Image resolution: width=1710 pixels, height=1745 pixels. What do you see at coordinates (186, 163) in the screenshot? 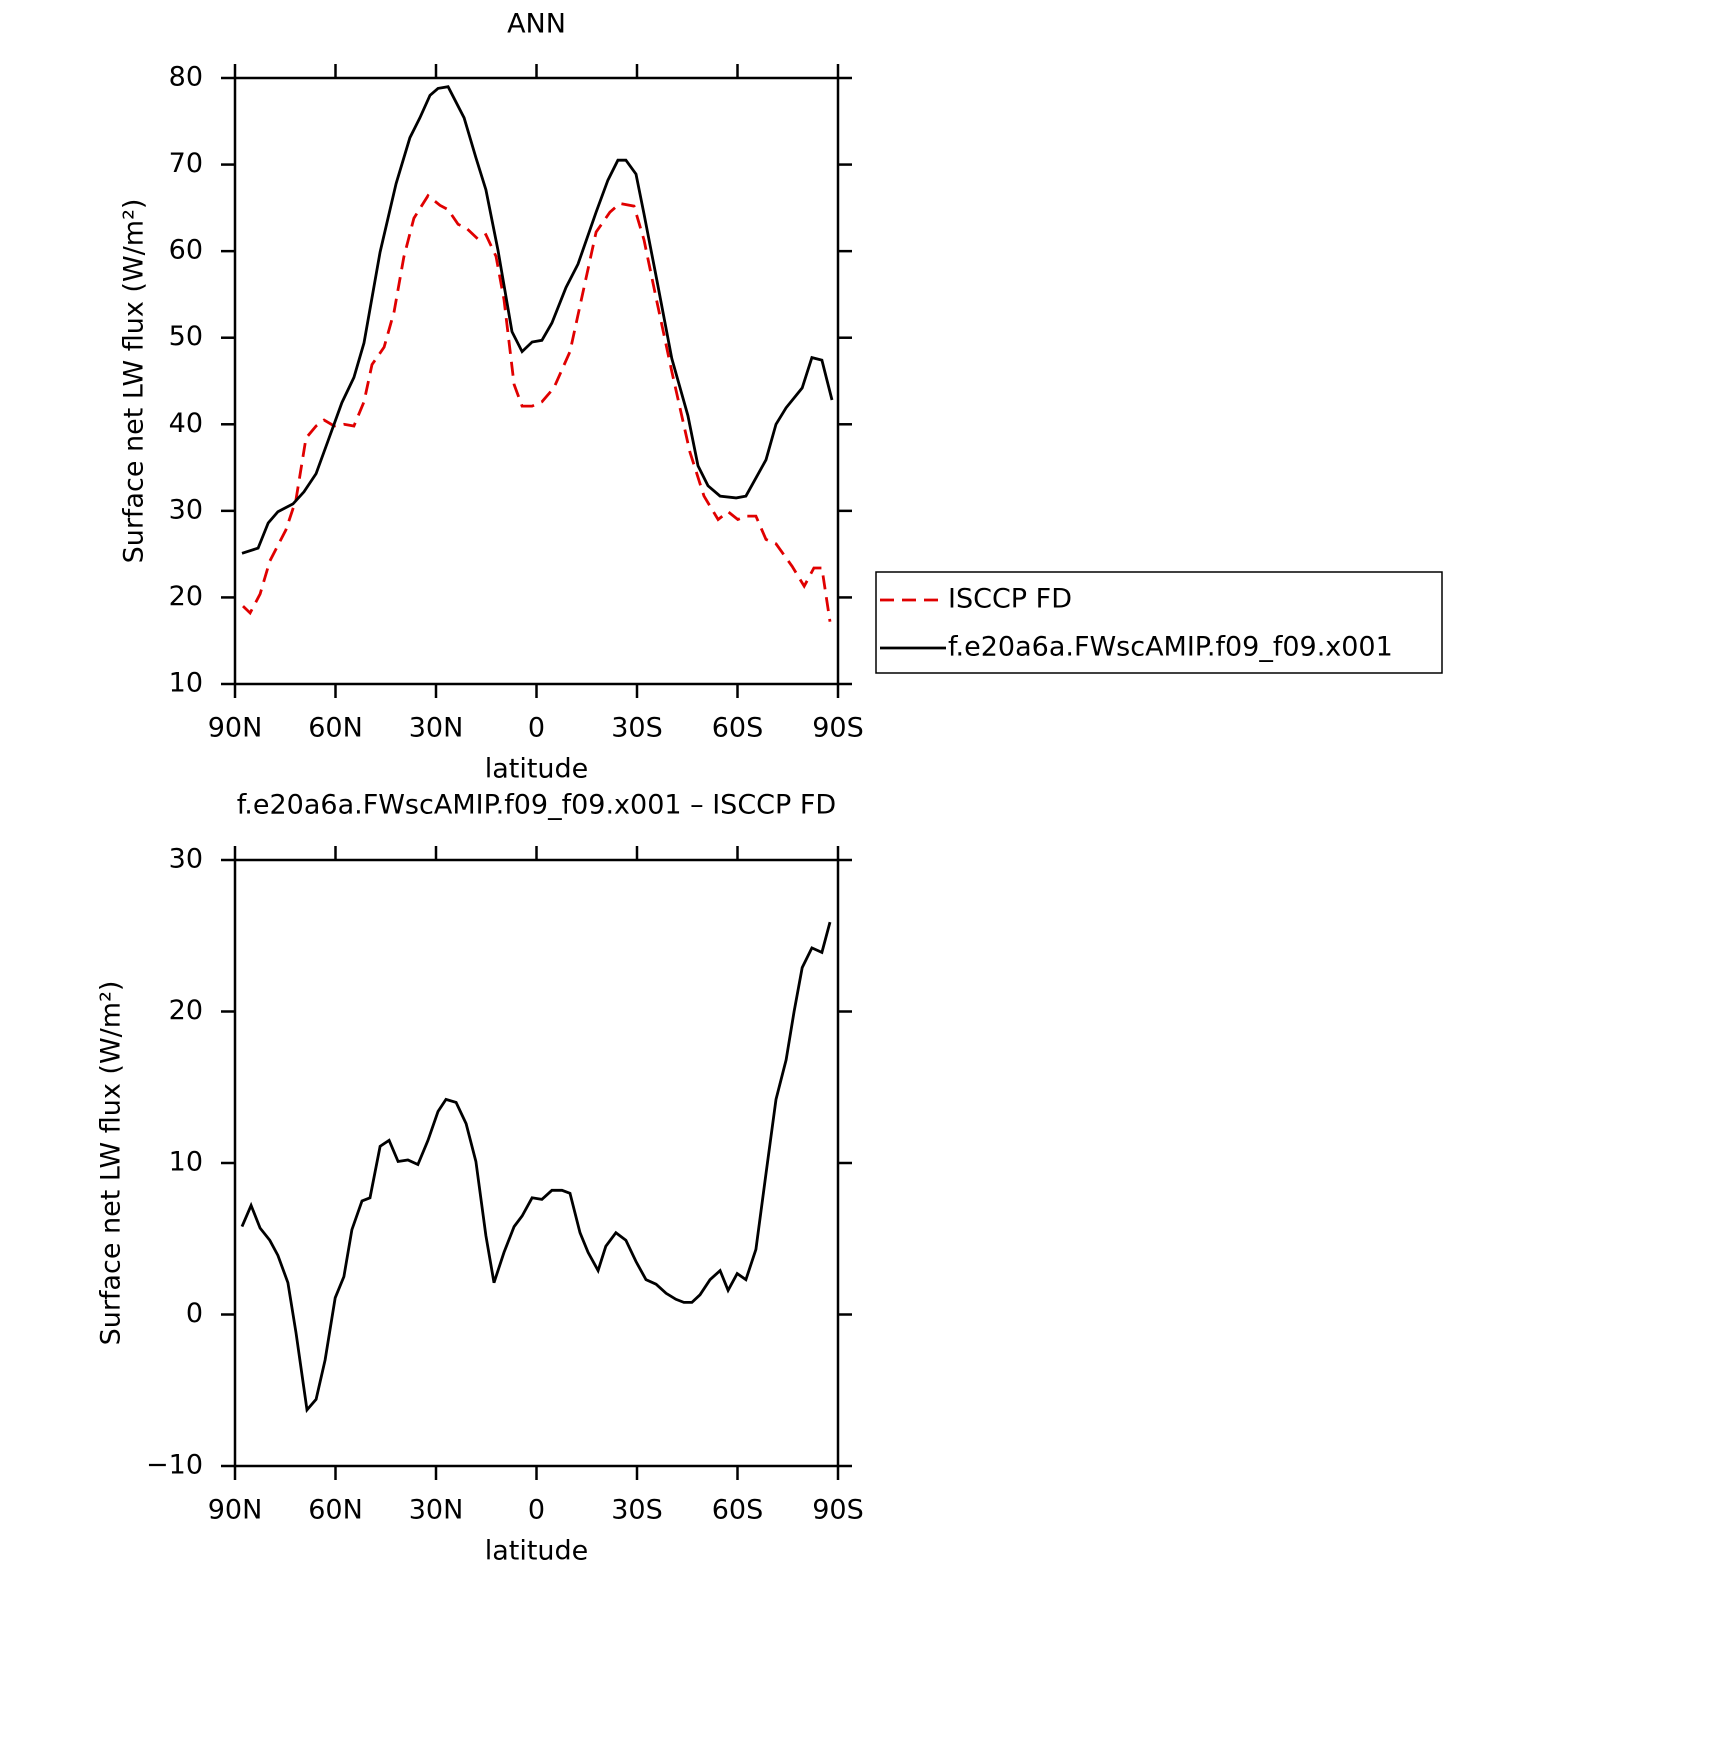
I see `y-tick-label: 70` at bounding box center [186, 163].